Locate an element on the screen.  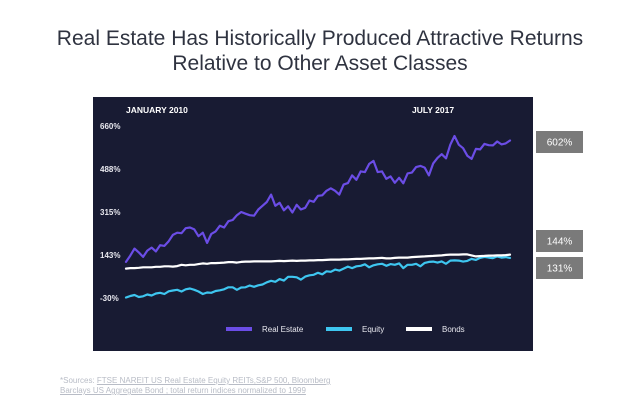
sources-prefix: *Sources: is located at coordinates (78, 380).